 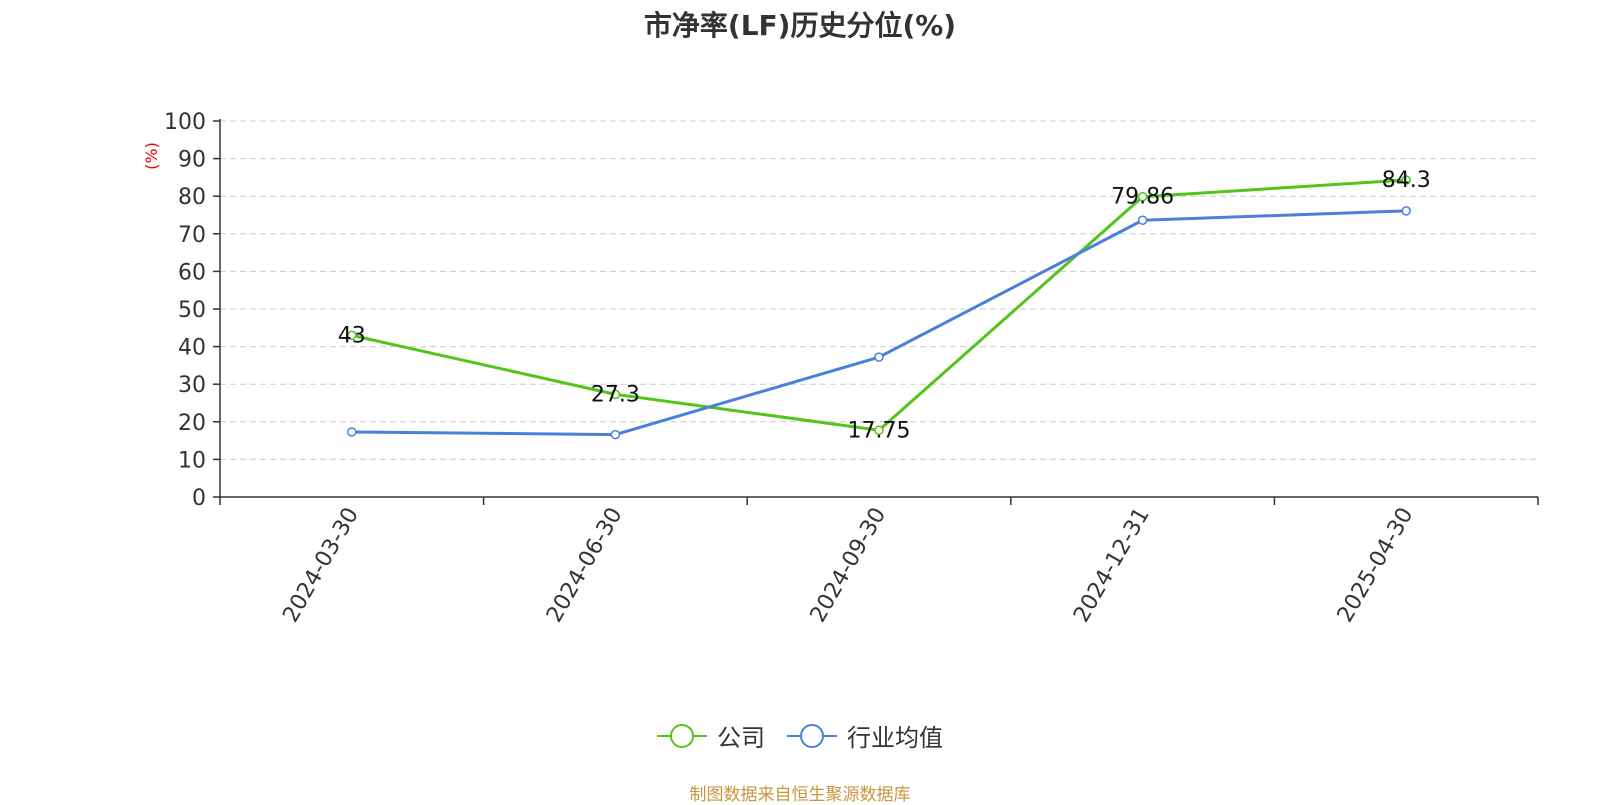 I want to click on y-tick-label: 20, so click(x=192, y=423).